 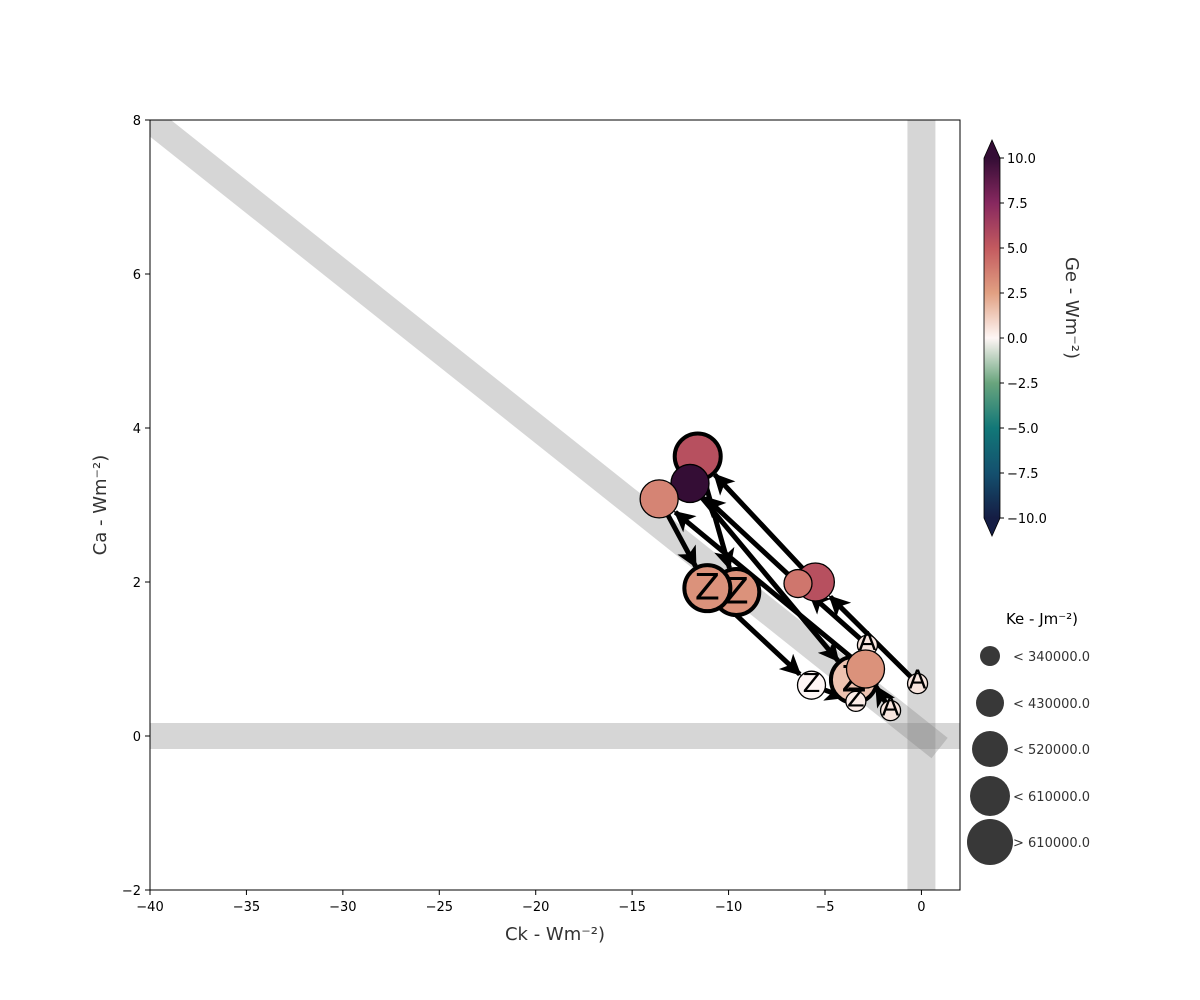 What do you see at coordinates (555, 934) in the screenshot?
I see `x-axis-label: Ck - Wm⁻²)` at bounding box center [555, 934].